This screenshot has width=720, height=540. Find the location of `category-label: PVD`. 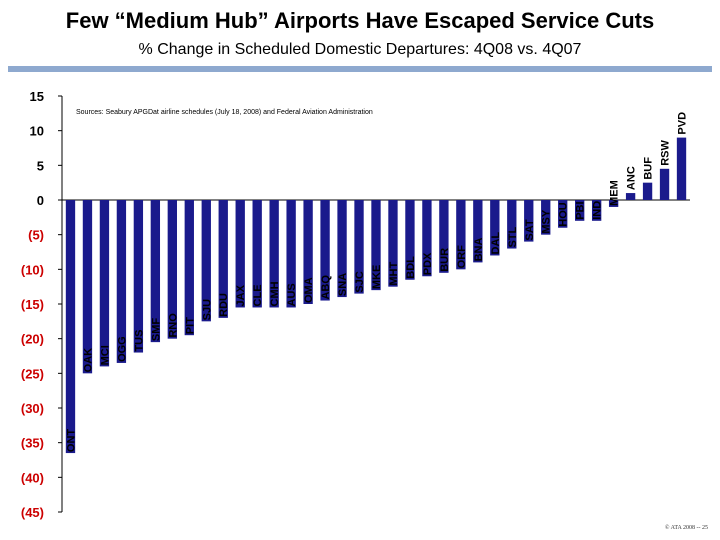

category-label: PVD is located at coordinates (683, 123).